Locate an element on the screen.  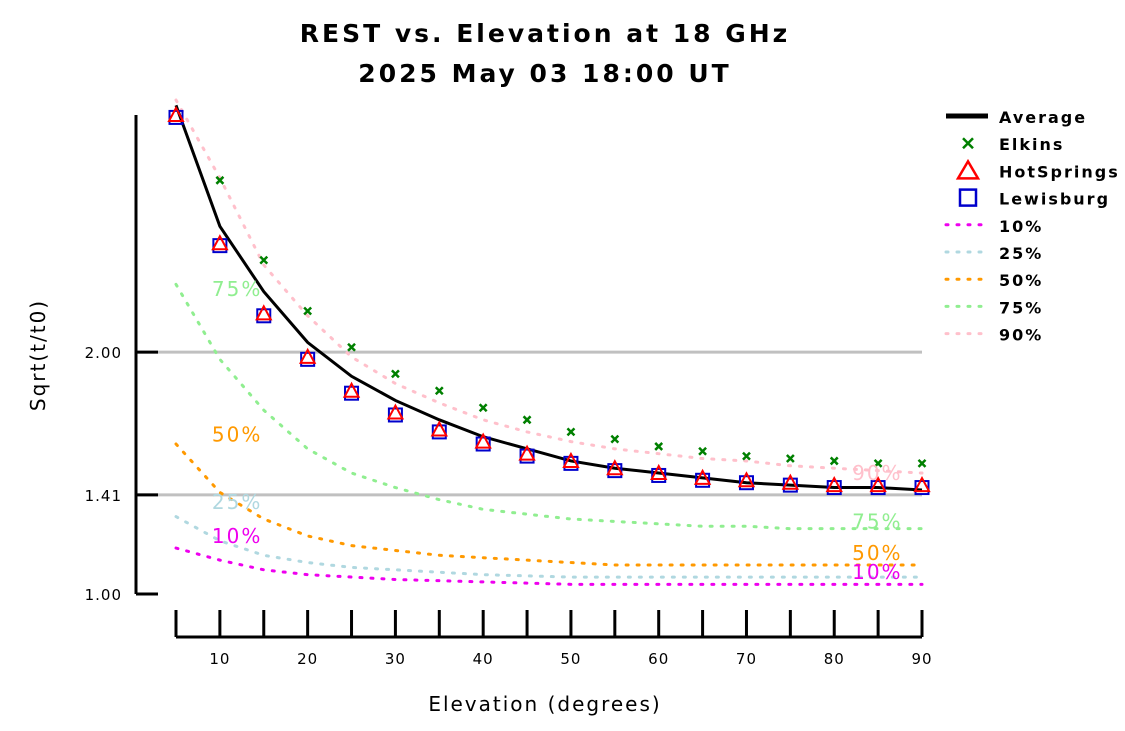
legend-average: Average is located at coordinates (1016, 117).